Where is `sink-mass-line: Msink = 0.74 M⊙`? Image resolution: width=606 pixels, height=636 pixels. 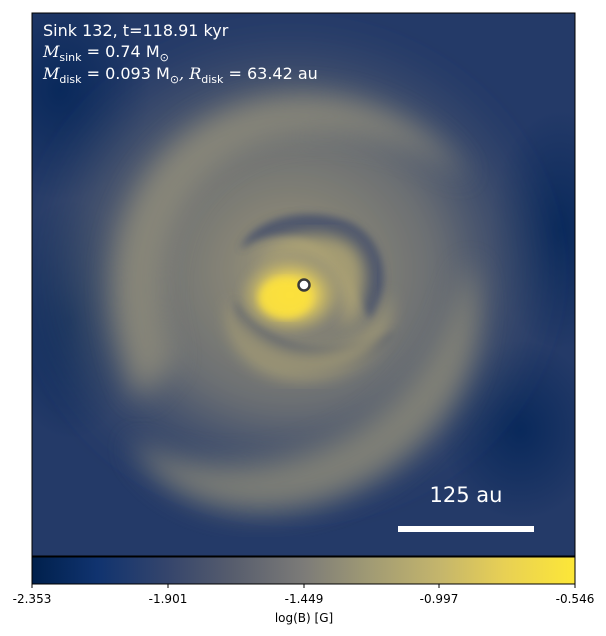
sink-mass-line: Msink = 0.74 M⊙ is located at coordinates (106, 55).